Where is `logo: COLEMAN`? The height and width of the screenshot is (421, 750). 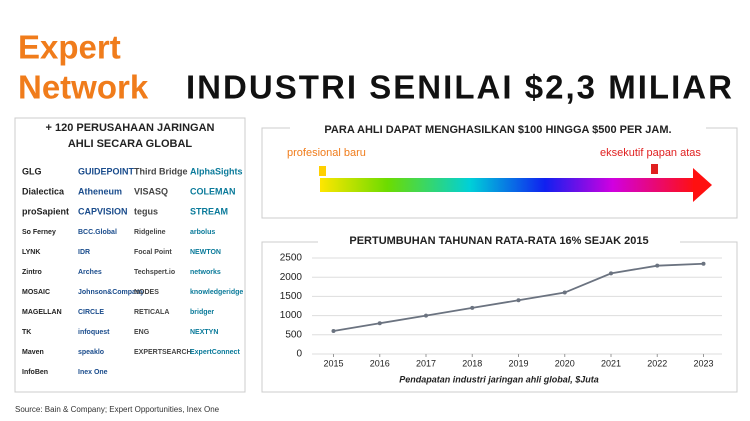
logo: COLEMAN is located at coordinates (213, 191).